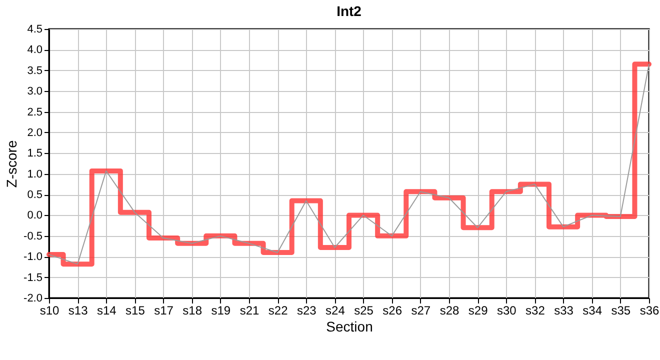  Describe the element at coordinates (34, 132) in the screenshot. I see `y-tick-label: 2.0` at that location.